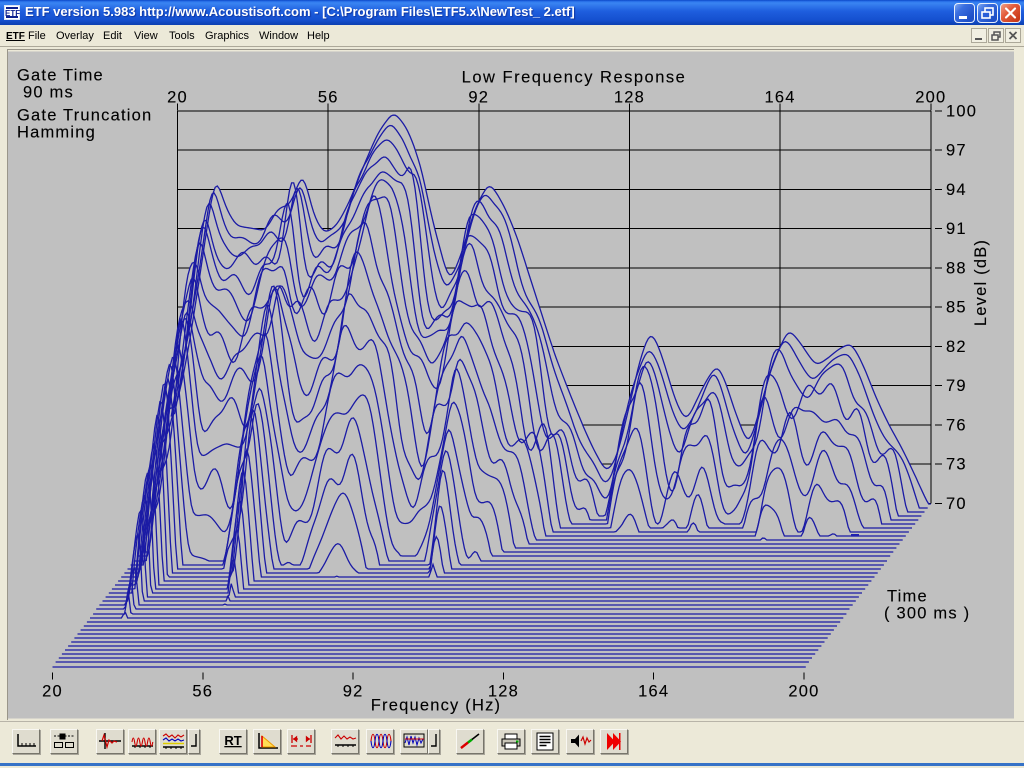 Image resolution: width=1024 pixels, height=768 pixels. What do you see at coordinates (956, 151) in the screenshot?
I see `svg-text: 97` at bounding box center [956, 151].